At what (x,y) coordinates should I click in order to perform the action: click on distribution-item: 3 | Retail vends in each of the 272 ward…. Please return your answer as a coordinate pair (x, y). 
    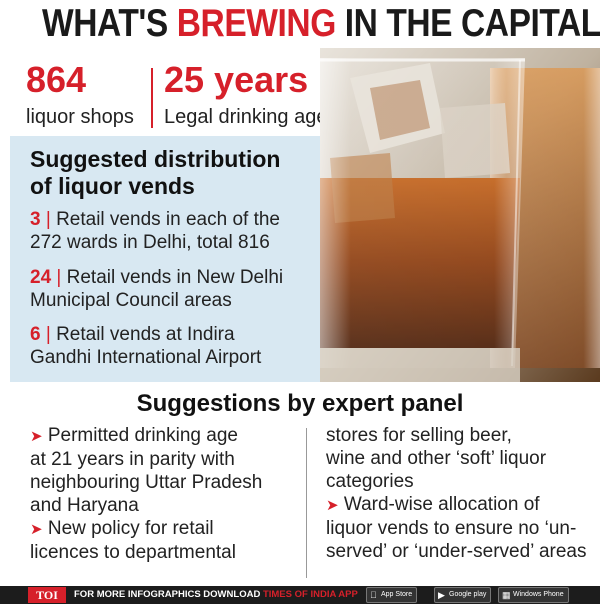
    Looking at the image, I should click on (175, 231).